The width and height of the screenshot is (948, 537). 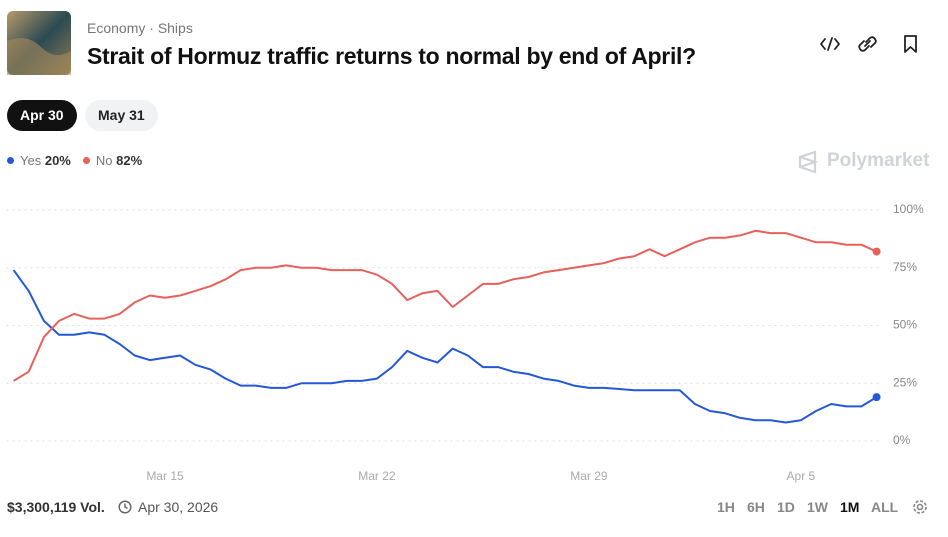 I want to click on thumbnail, so click(x=39, y=43).